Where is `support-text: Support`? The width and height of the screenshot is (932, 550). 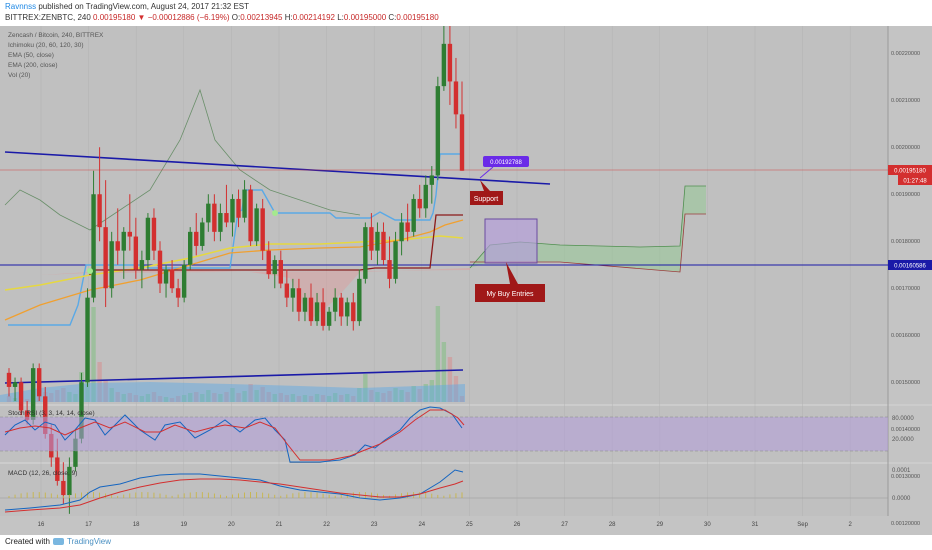
support-text: Support is located at coordinates (486, 199).